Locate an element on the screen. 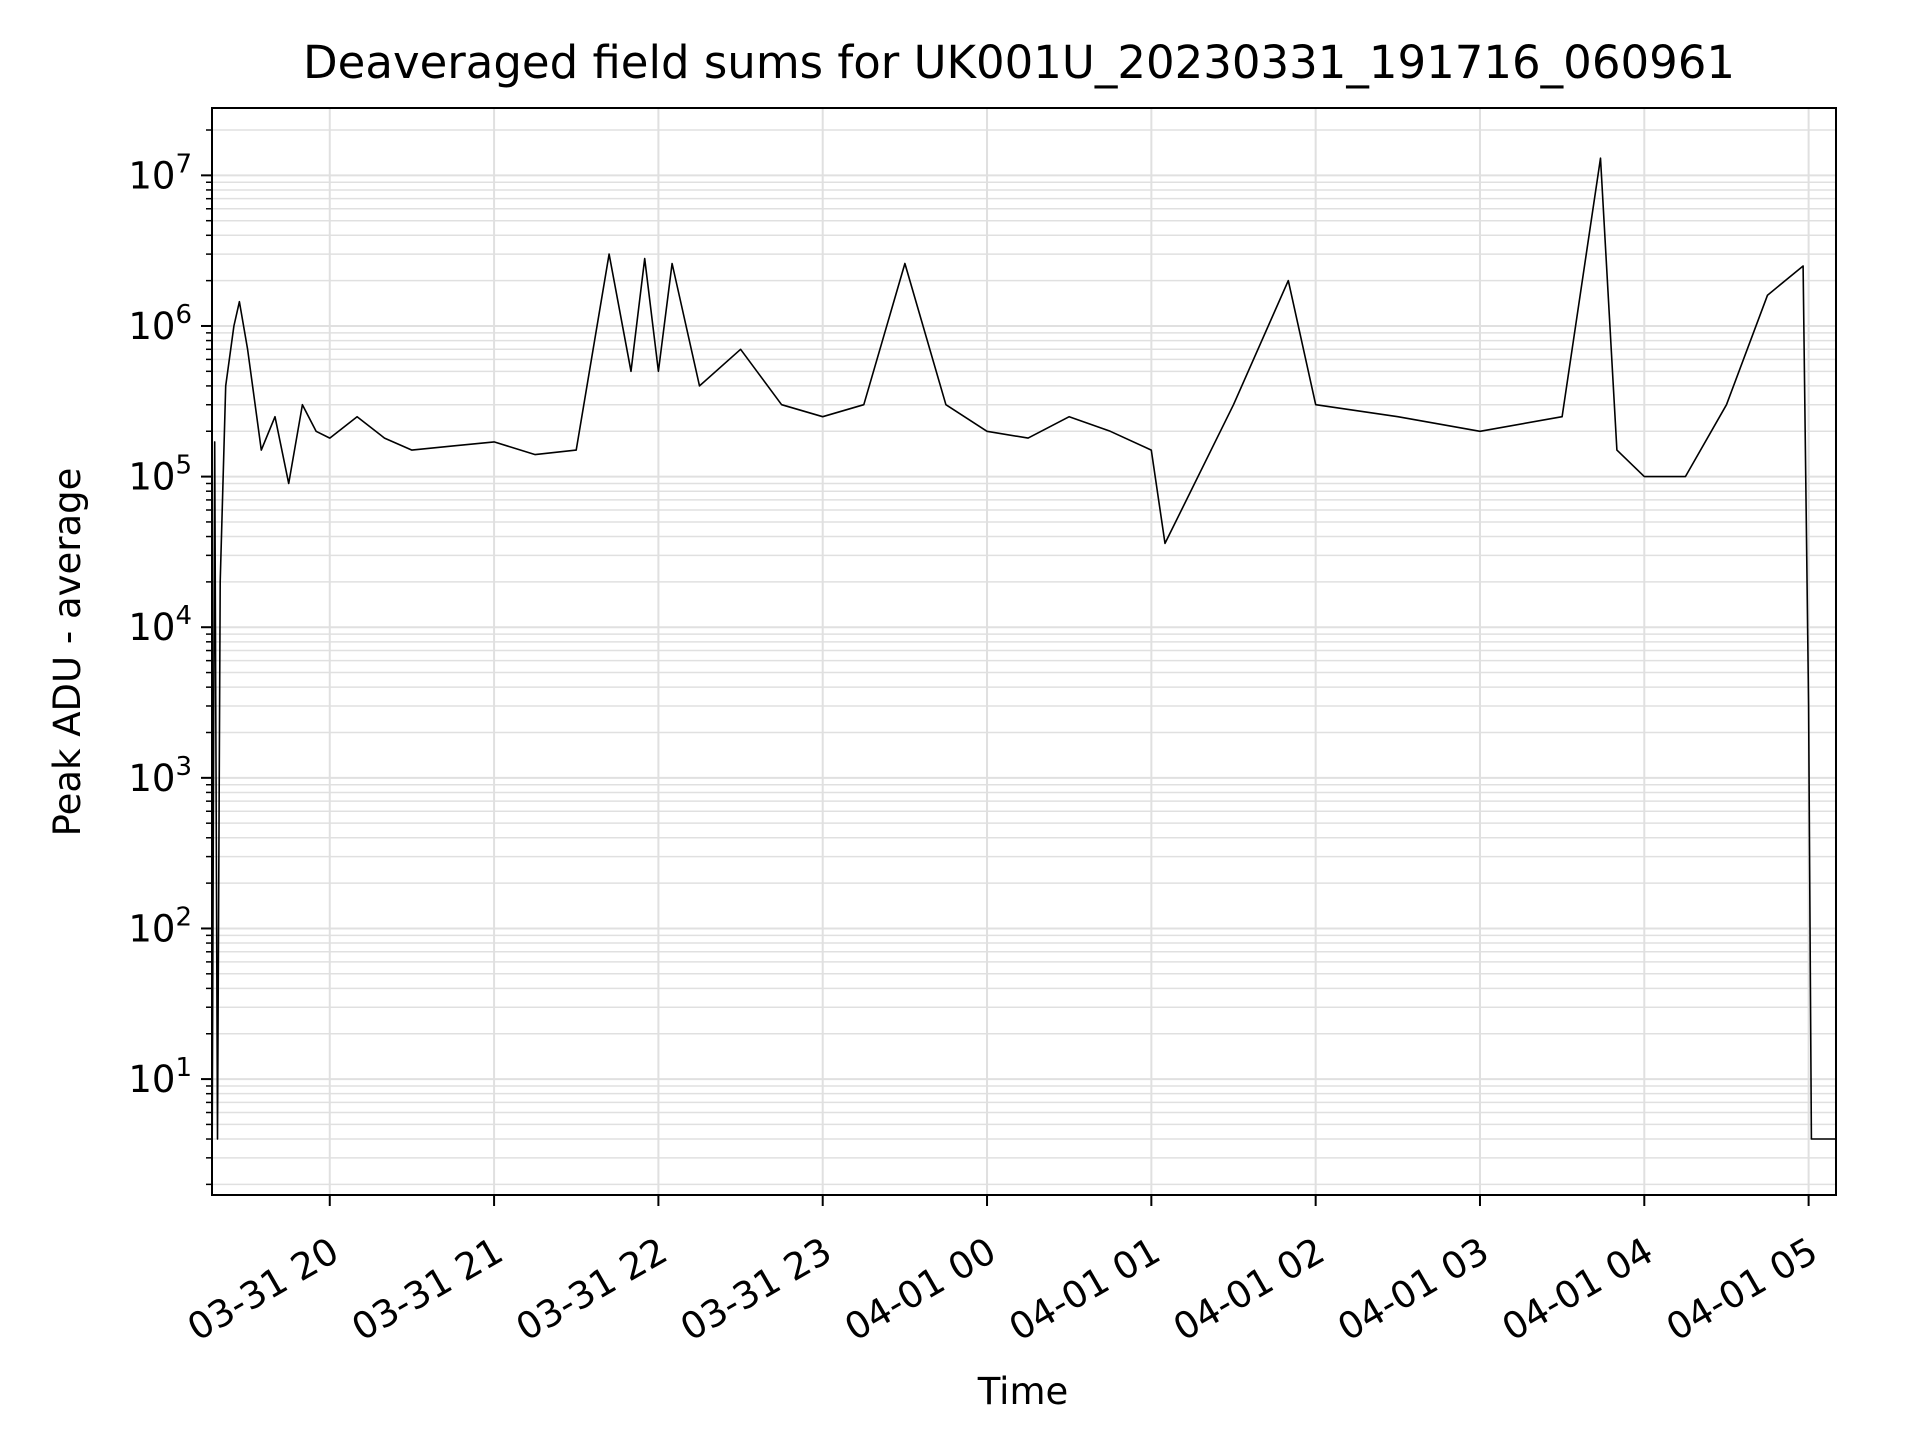  y-tick-label: 102 is located at coordinates (160, 926).